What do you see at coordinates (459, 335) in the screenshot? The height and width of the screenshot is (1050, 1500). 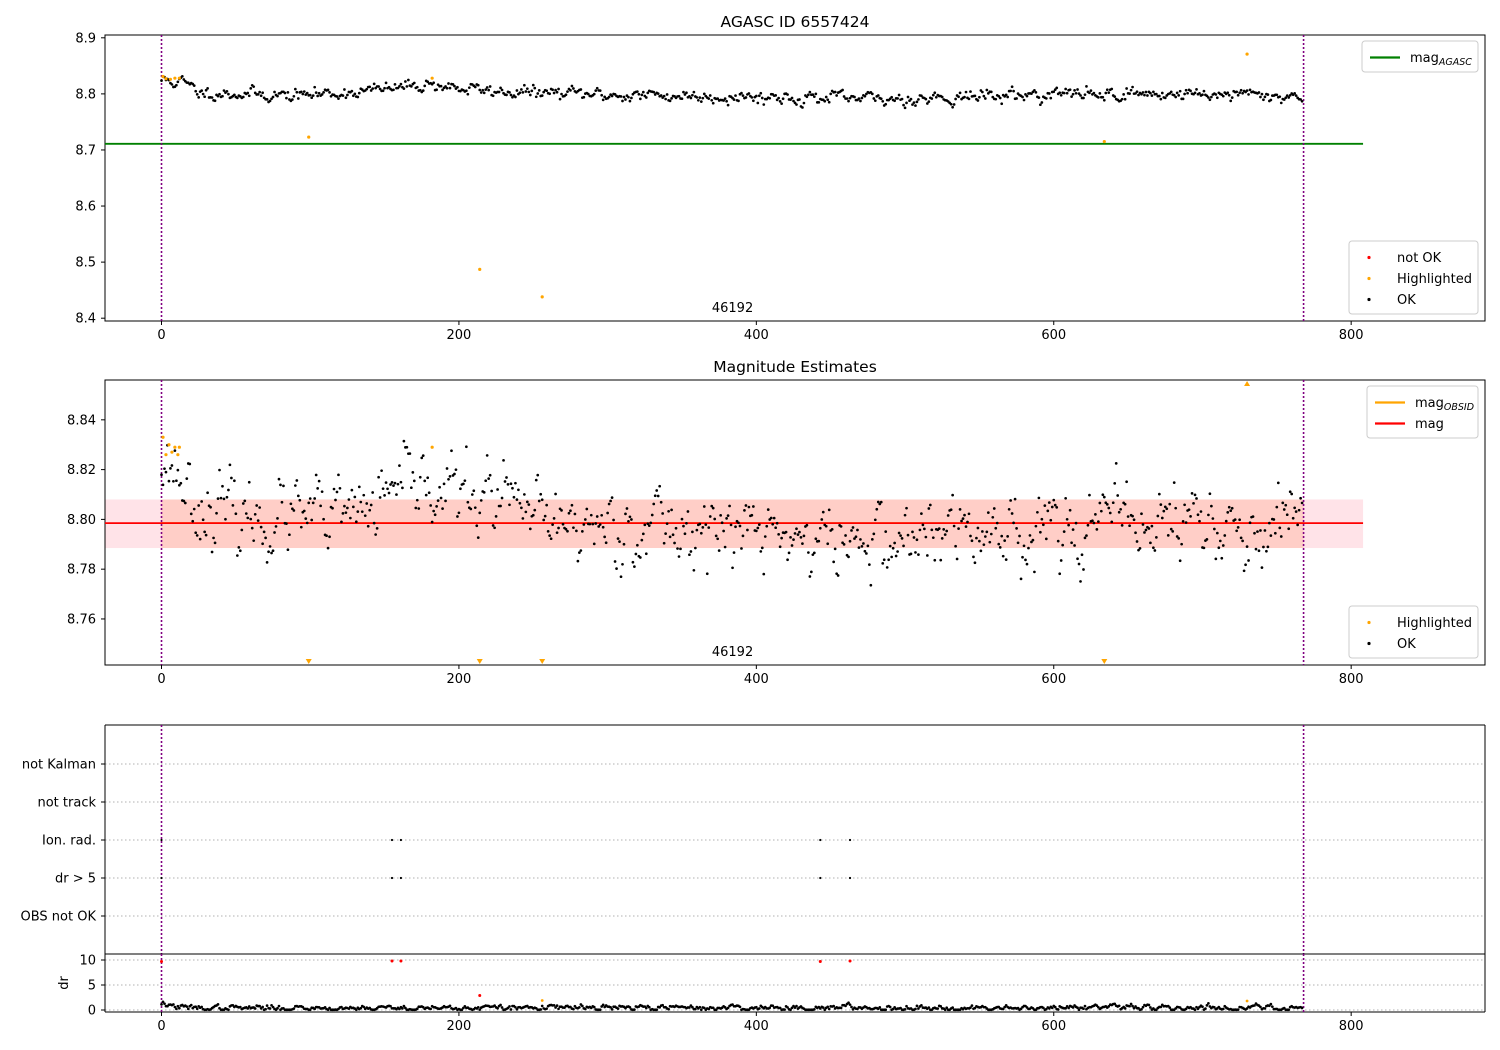 I see `x-tick-label: 200` at bounding box center [459, 335].